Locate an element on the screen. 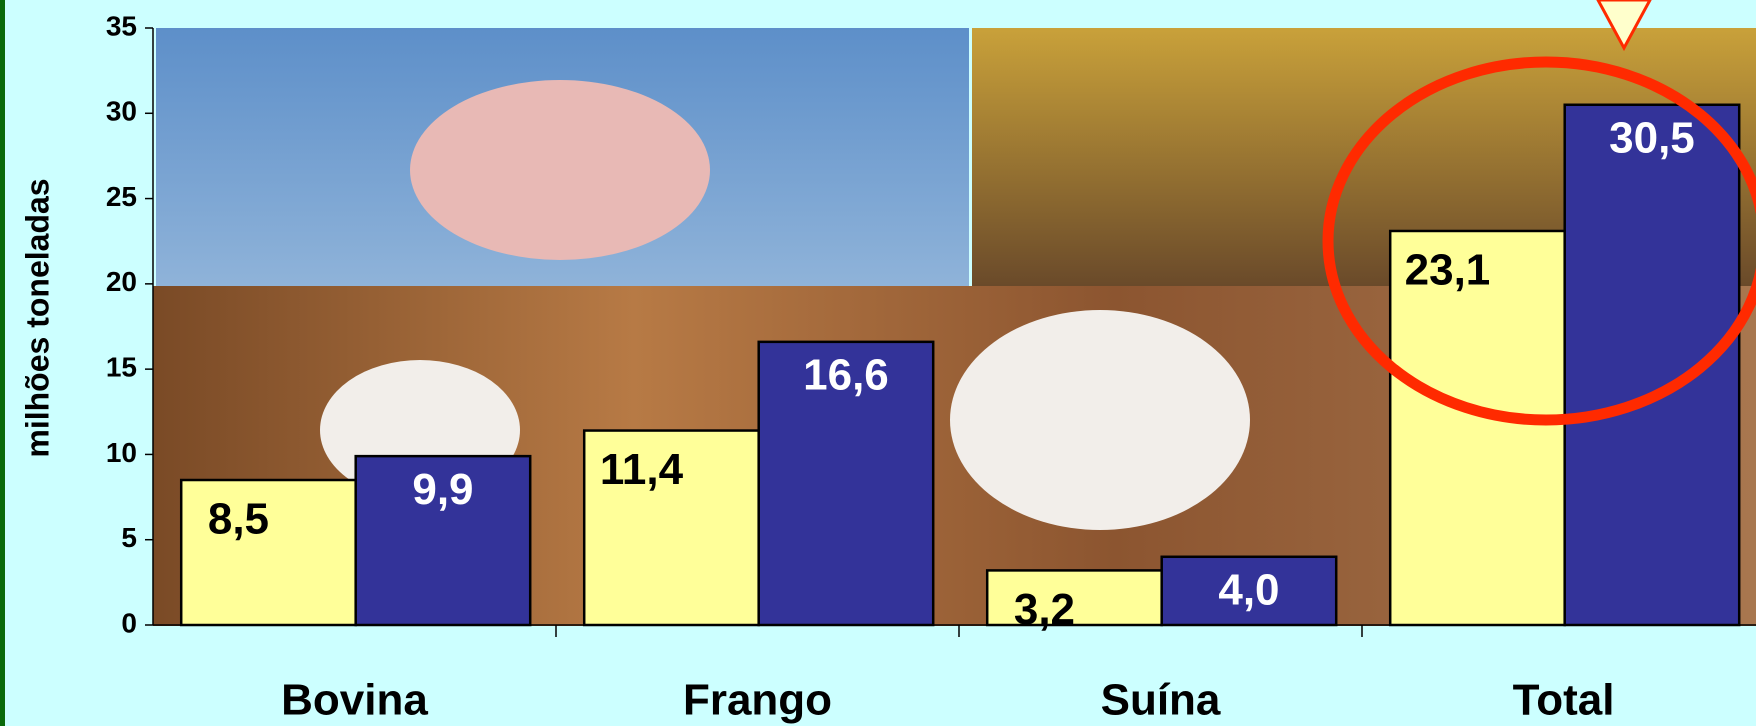 The height and width of the screenshot is (726, 1756). y-tick-label: 10 is located at coordinates (121, 452).